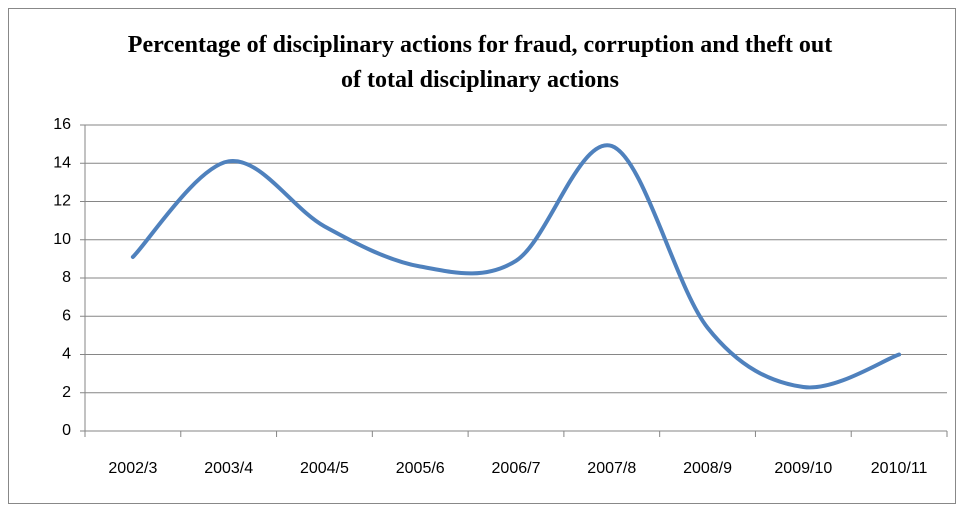 The height and width of the screenshot is (512, 964). I want to click on x-tick-label: 2008/9, so click(707, 468).